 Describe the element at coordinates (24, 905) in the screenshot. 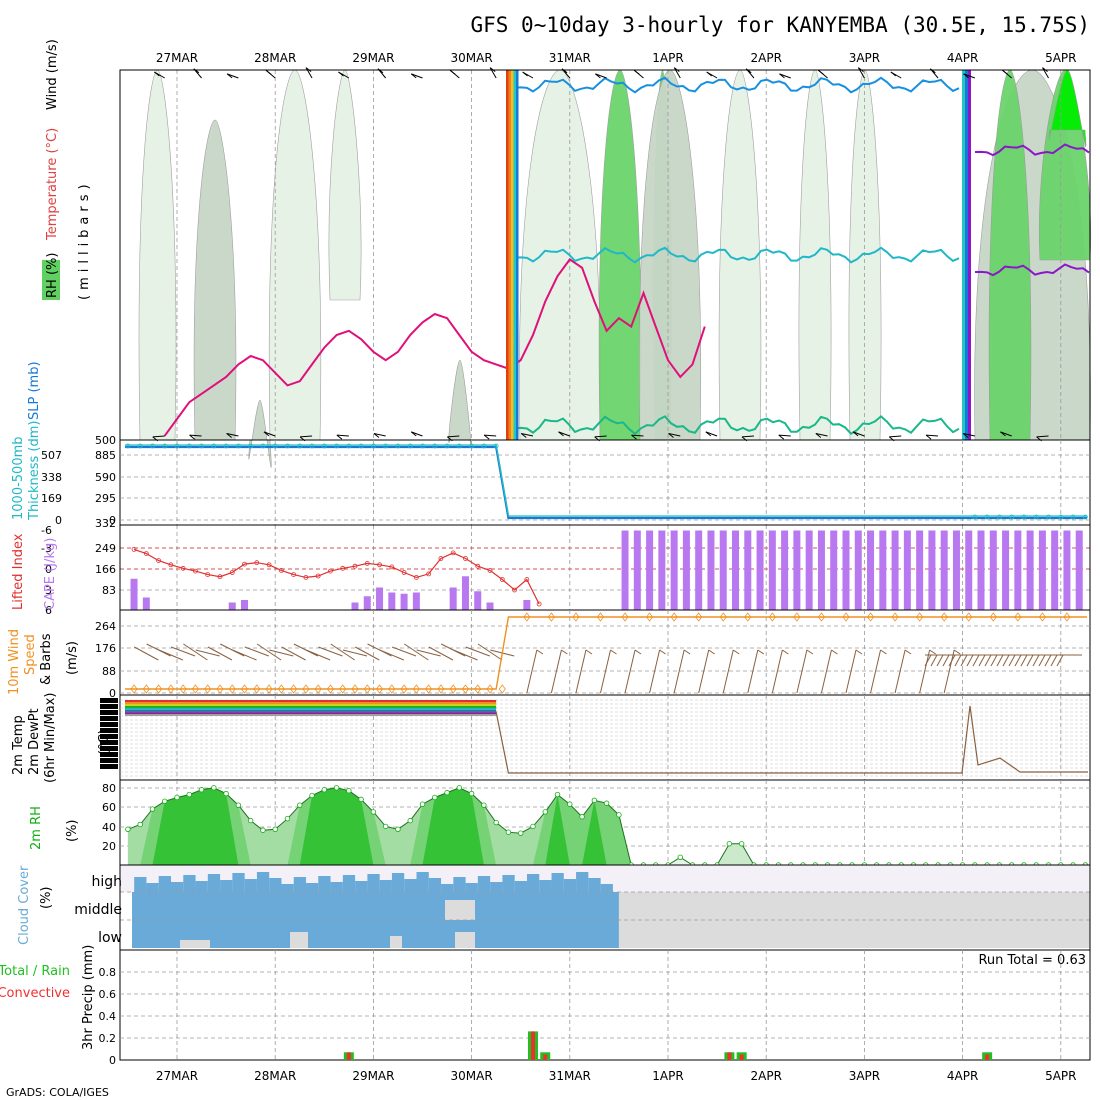

I see `label-cloud: Cloud Cover` at that location.